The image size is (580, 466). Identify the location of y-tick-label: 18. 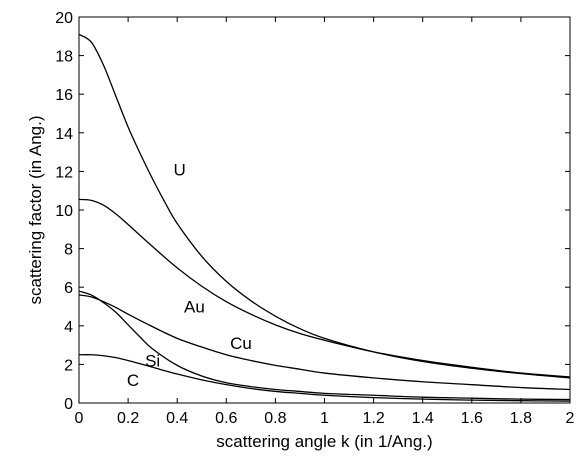
(64, 57).